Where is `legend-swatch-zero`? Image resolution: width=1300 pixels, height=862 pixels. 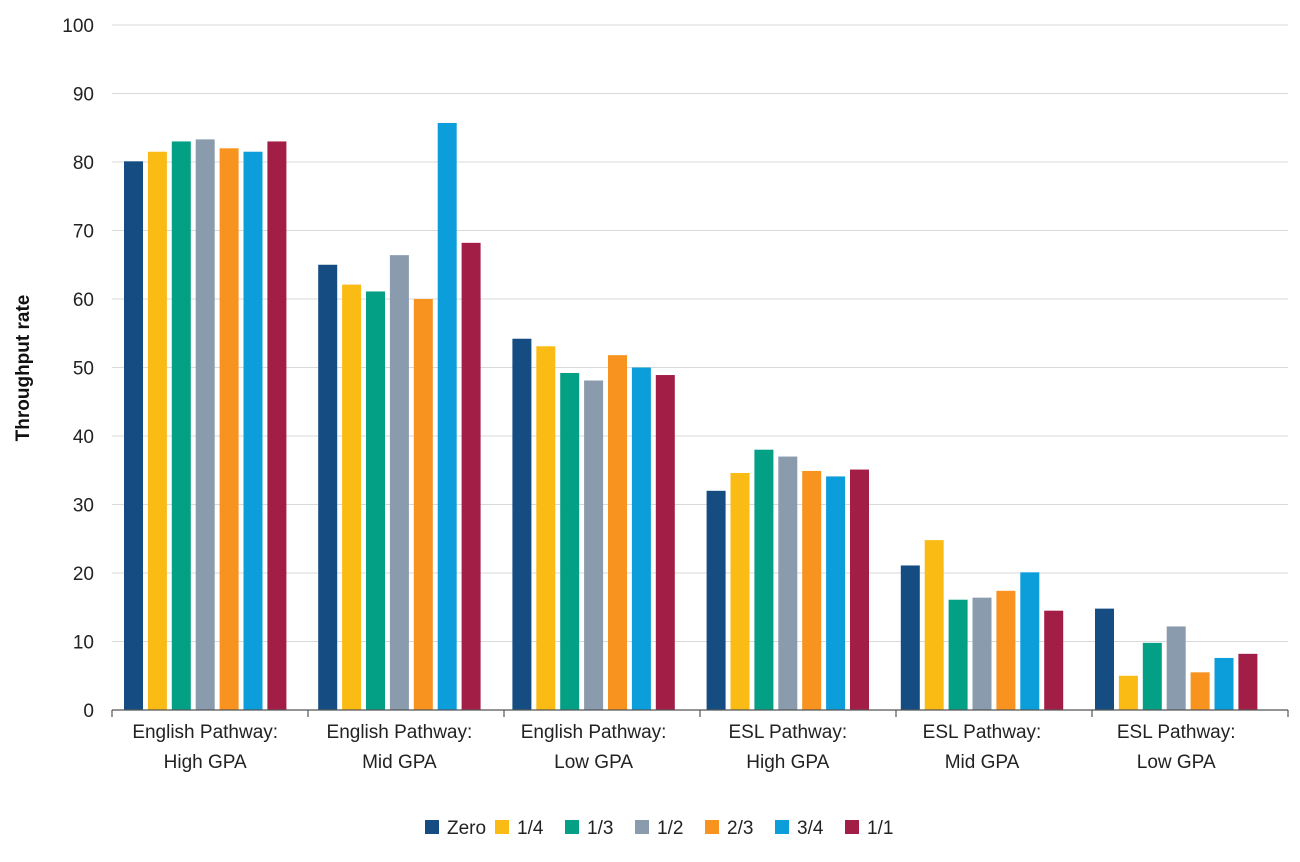
legend-swatch-zero is located at coordinates (432, 827).